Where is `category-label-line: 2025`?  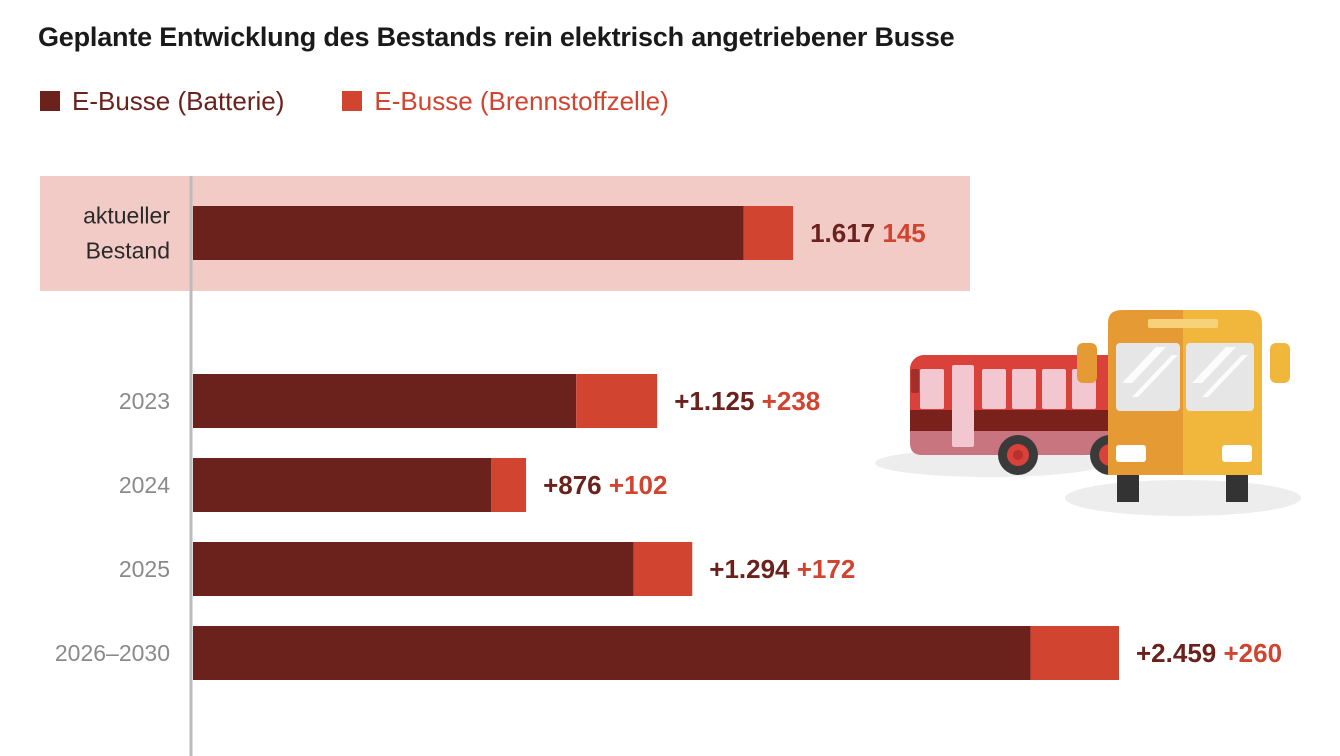 category-label-line: 2025 is located at coordinates (144, 569).